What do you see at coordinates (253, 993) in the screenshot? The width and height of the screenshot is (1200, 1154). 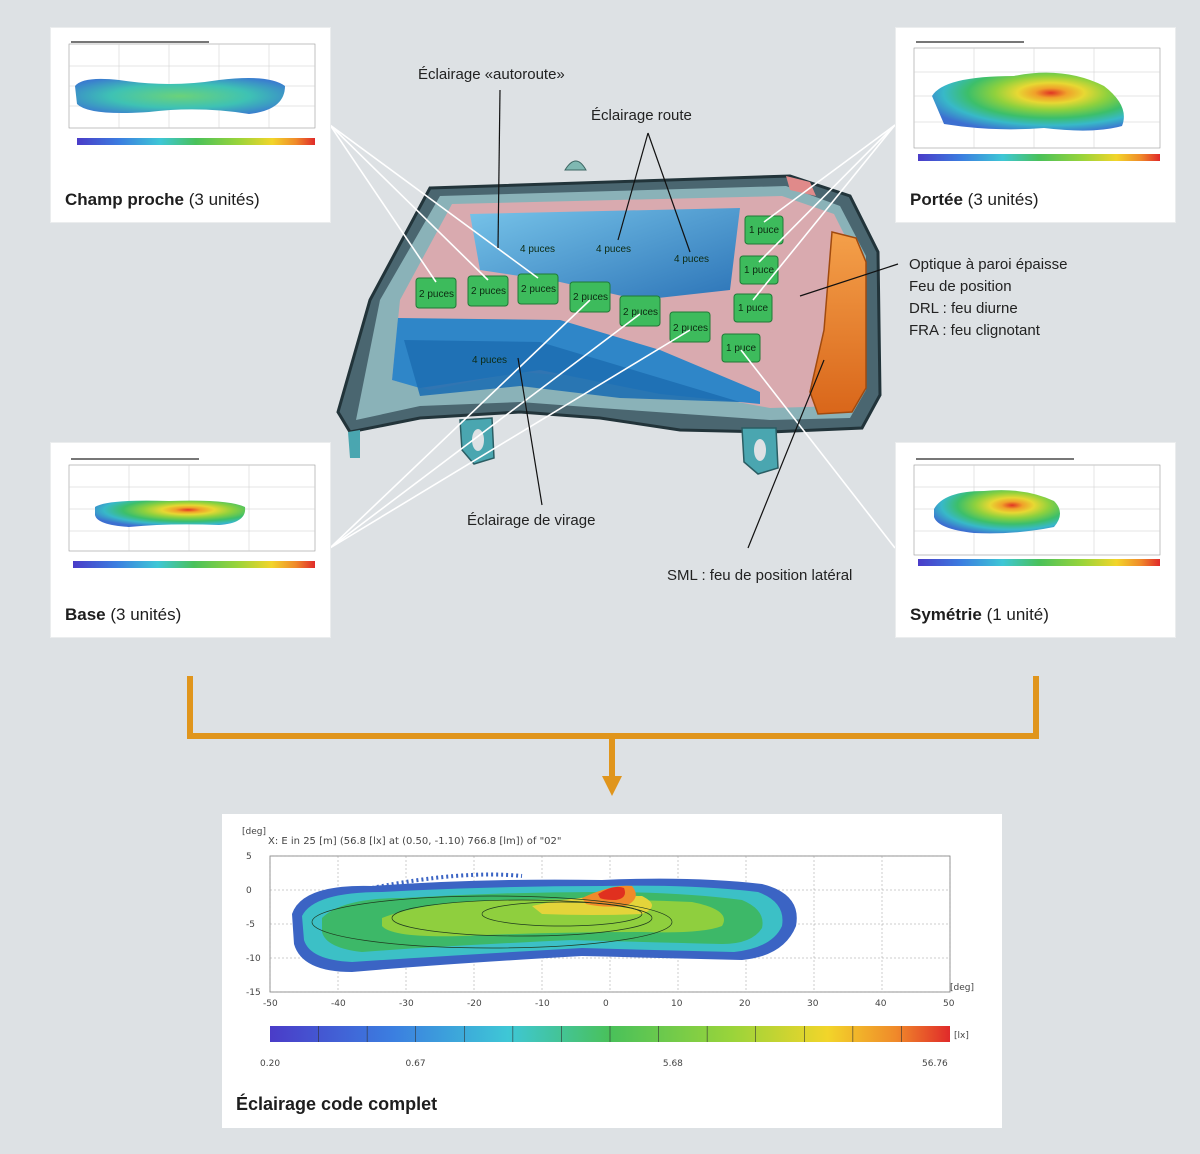 I see `y-tick-label: -15` at bounding box center [253, 993].